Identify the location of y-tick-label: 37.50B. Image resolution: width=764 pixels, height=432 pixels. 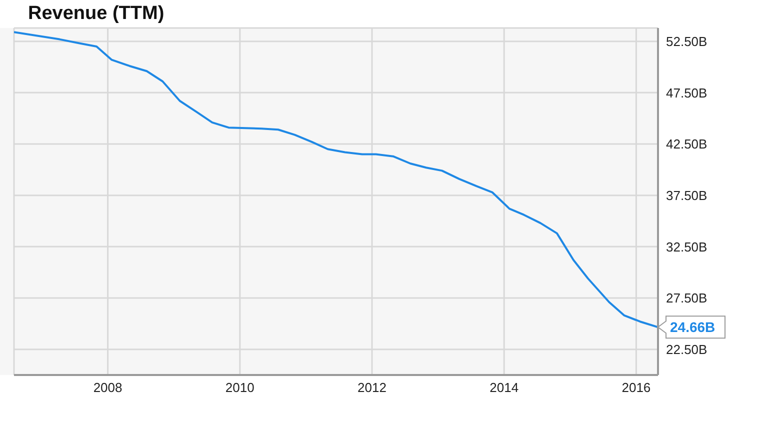
(687, 195).